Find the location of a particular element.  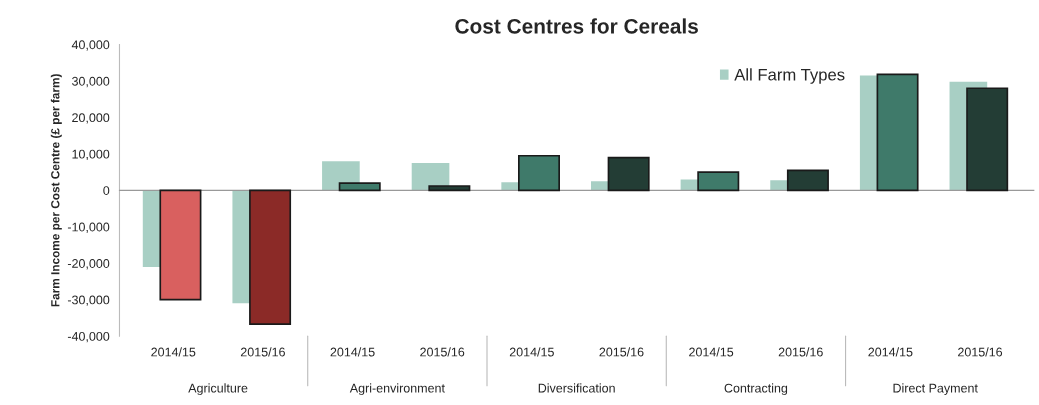

y-tick-label: -40,000 is located at coordinates (88, 337).